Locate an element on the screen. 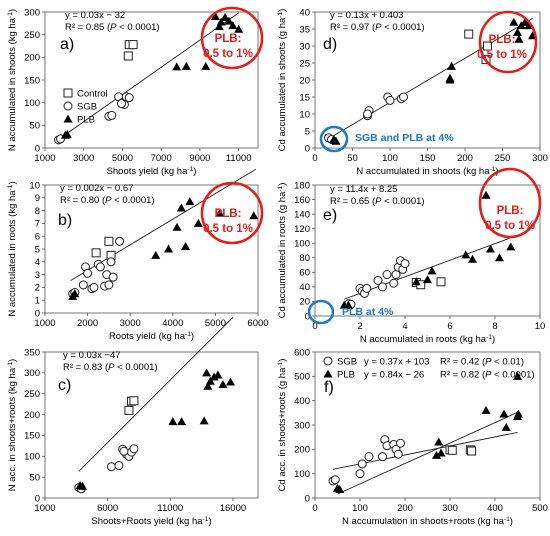 The image size is (550, 536). legend-r-squared: R² = 0.82 (P < 0.0001) is located at coordinates (487, 375).